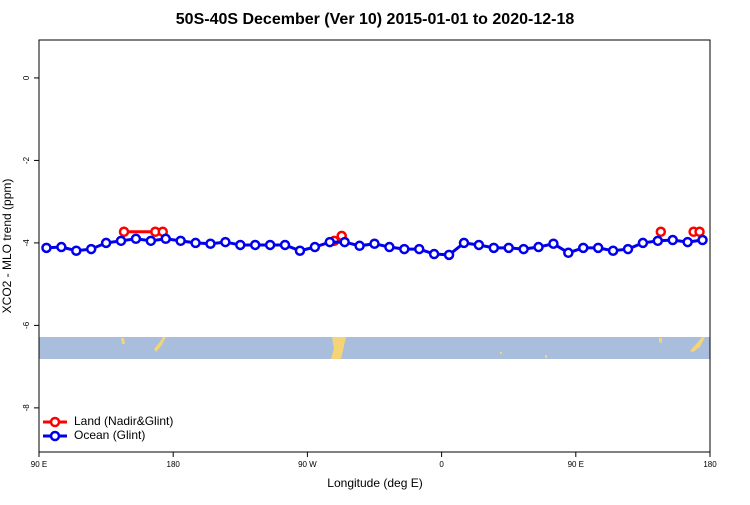 The image size is (750, 505). Describe the element at coordinates (441, 464) in the screenshot. I see `x-tick-label: 0` at that location.